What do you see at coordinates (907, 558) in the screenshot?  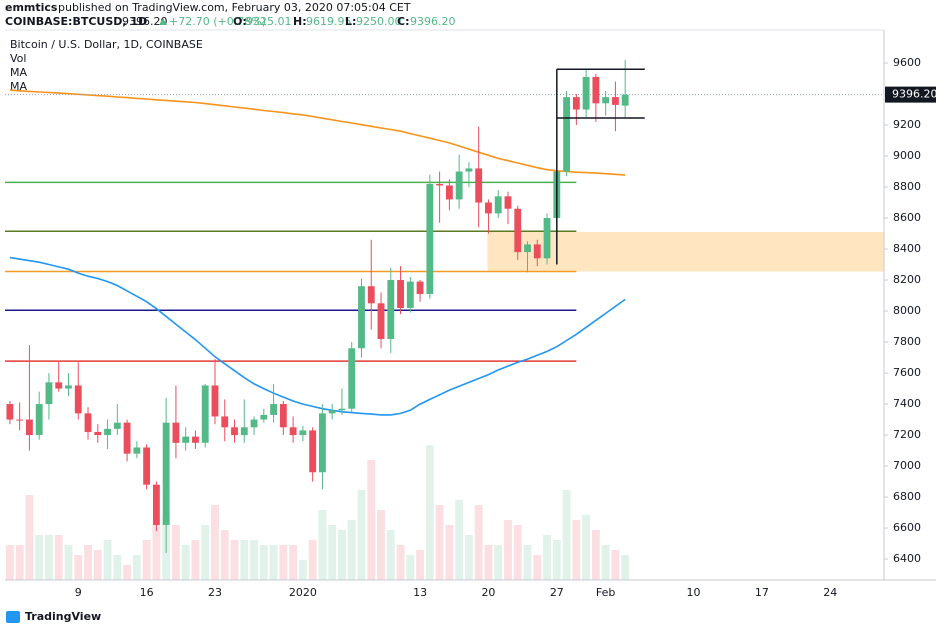 I see `y-tick-label: 6400` at bounding box center [907, 558].